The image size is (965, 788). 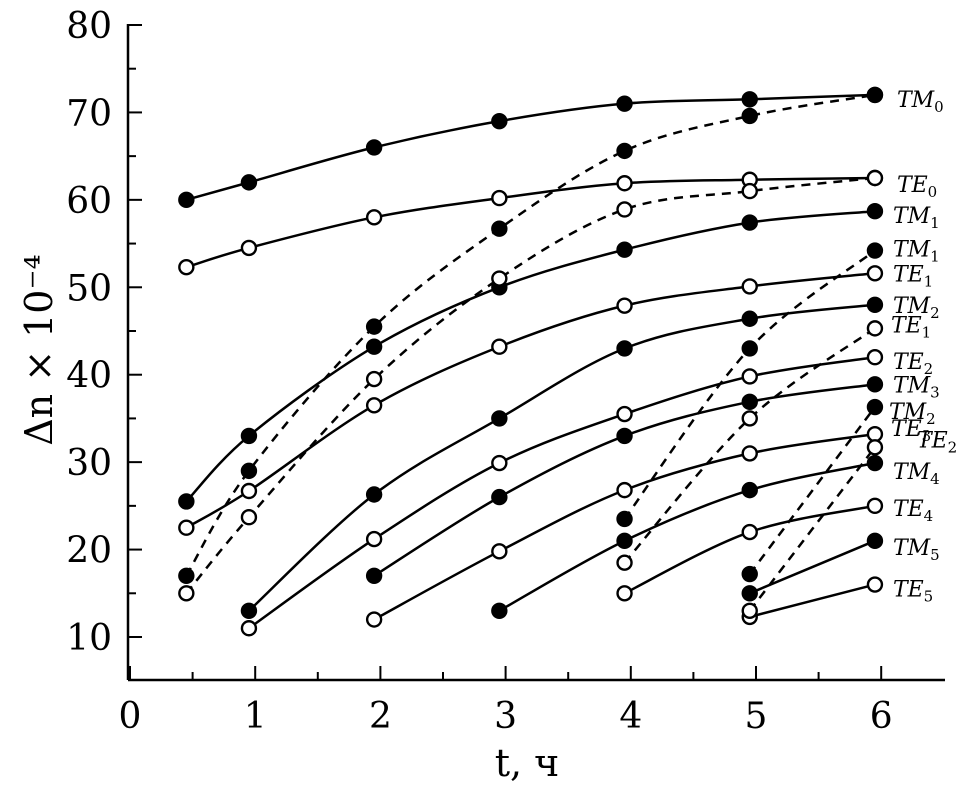 I want to click on data-point-tm5, so click(x=875, y=541).